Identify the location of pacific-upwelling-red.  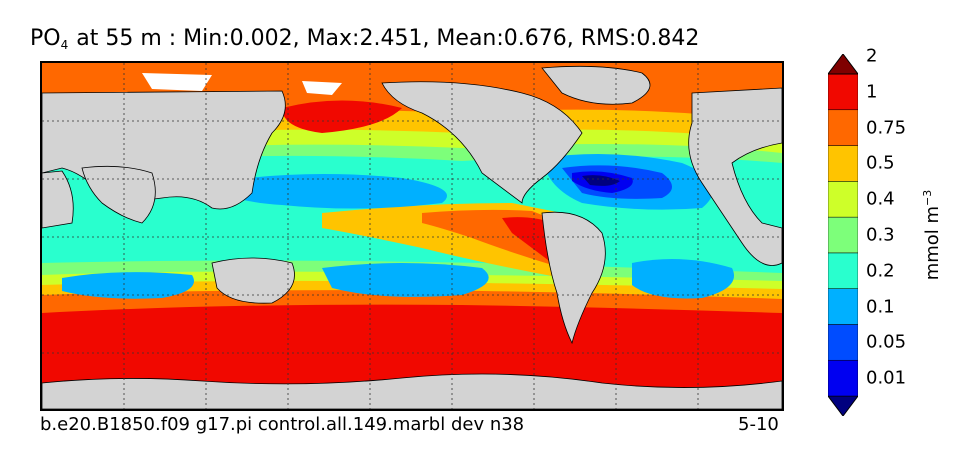
(529, 240).